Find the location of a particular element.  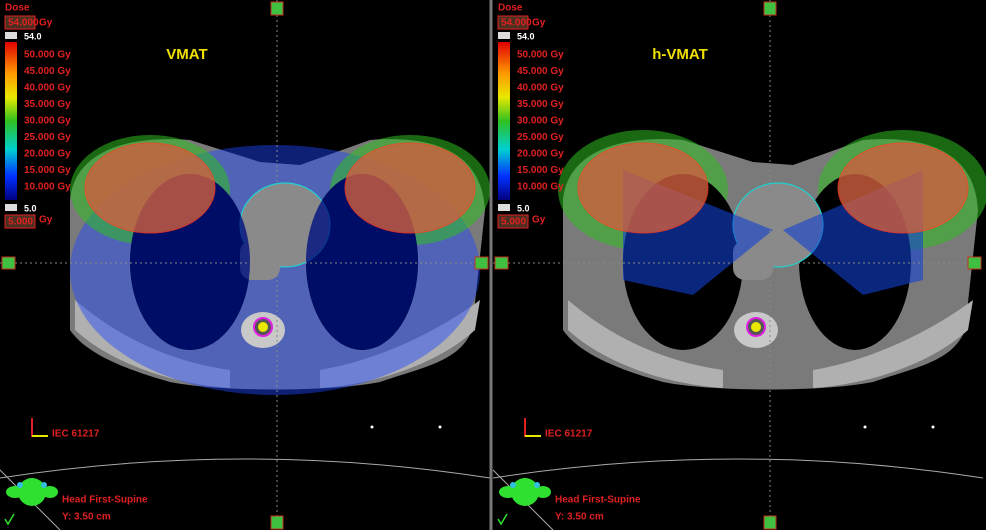

panel-title: VMAT is located at coordinates (186, 54).